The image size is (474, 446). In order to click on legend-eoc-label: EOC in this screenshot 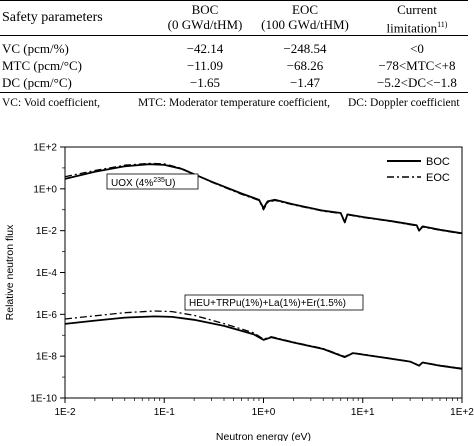, I will do `click(438, 178)`.